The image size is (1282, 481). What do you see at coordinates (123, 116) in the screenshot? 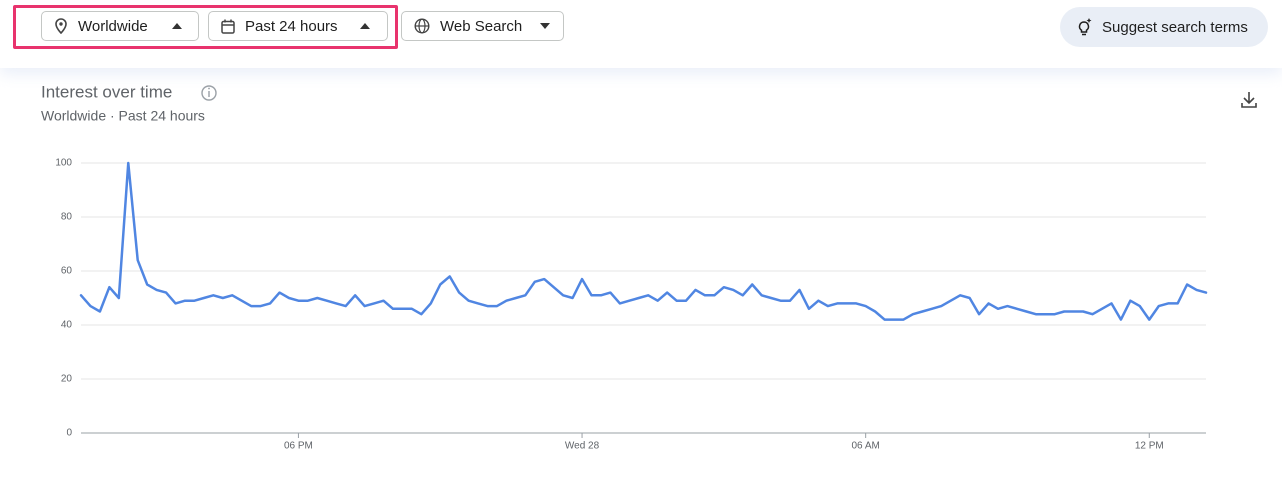
I see `chart-subtitle: Worldwide · Past 24 hours` at bounding box center [123, 116].